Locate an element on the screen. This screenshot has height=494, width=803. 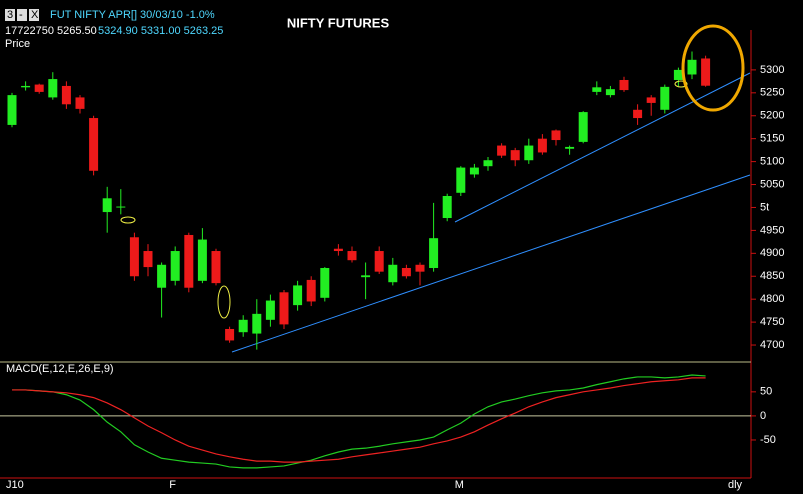
y-tick-label: 4900 is located at coordinates (772, 253).